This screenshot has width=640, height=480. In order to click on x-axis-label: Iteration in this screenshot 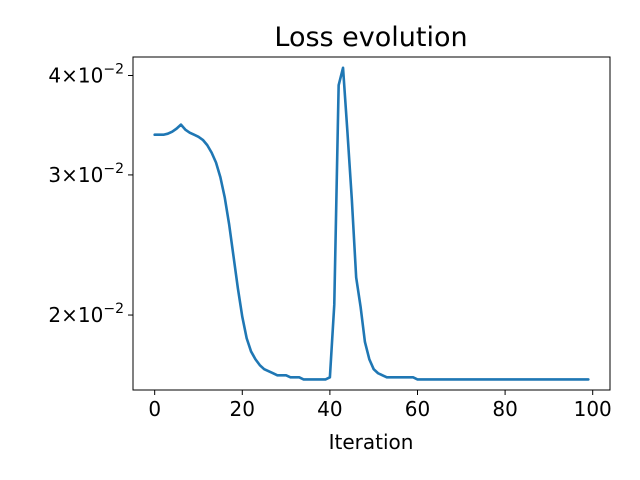, I will do `click(371, 442)`.